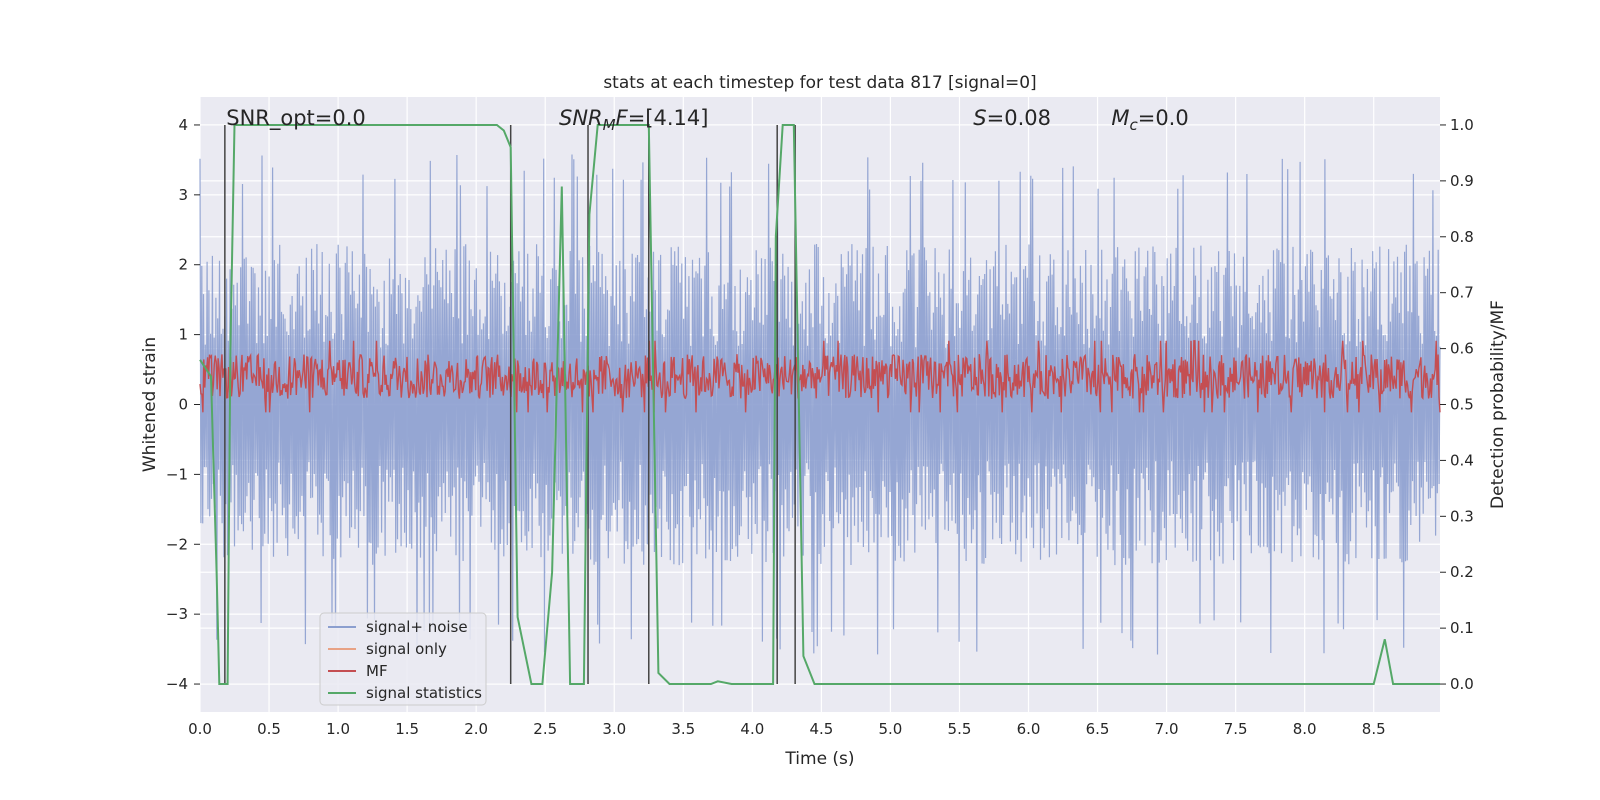 The width and height of the screenshot is (1600, 800). I want to click on legend-label: signal+ noise, so click(417, 627).